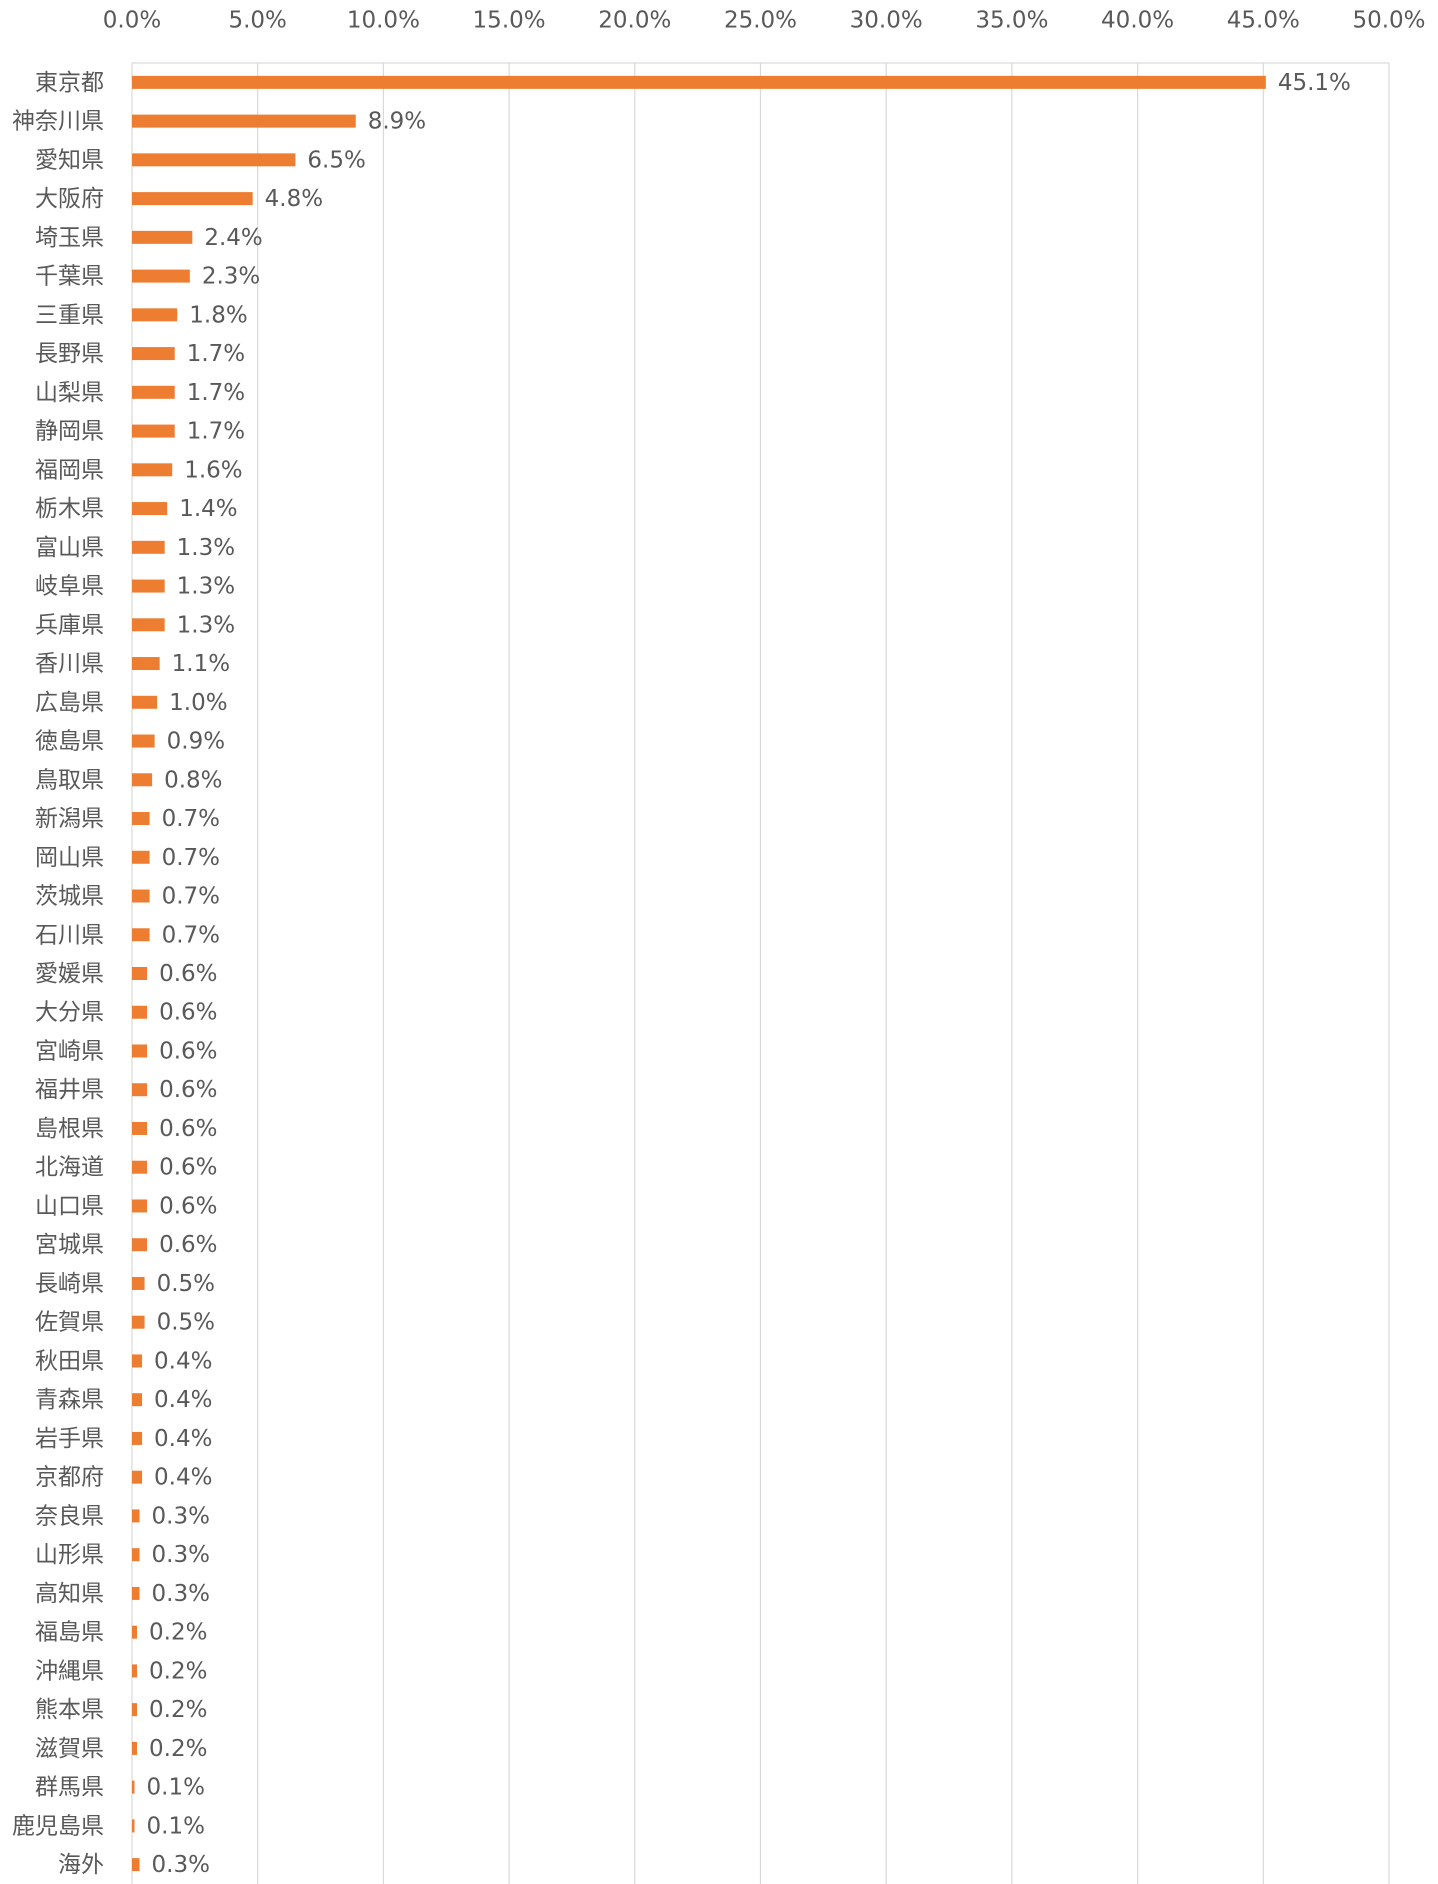  I want to click on y-tick-label: 宮崎県, so click(69, 1051).